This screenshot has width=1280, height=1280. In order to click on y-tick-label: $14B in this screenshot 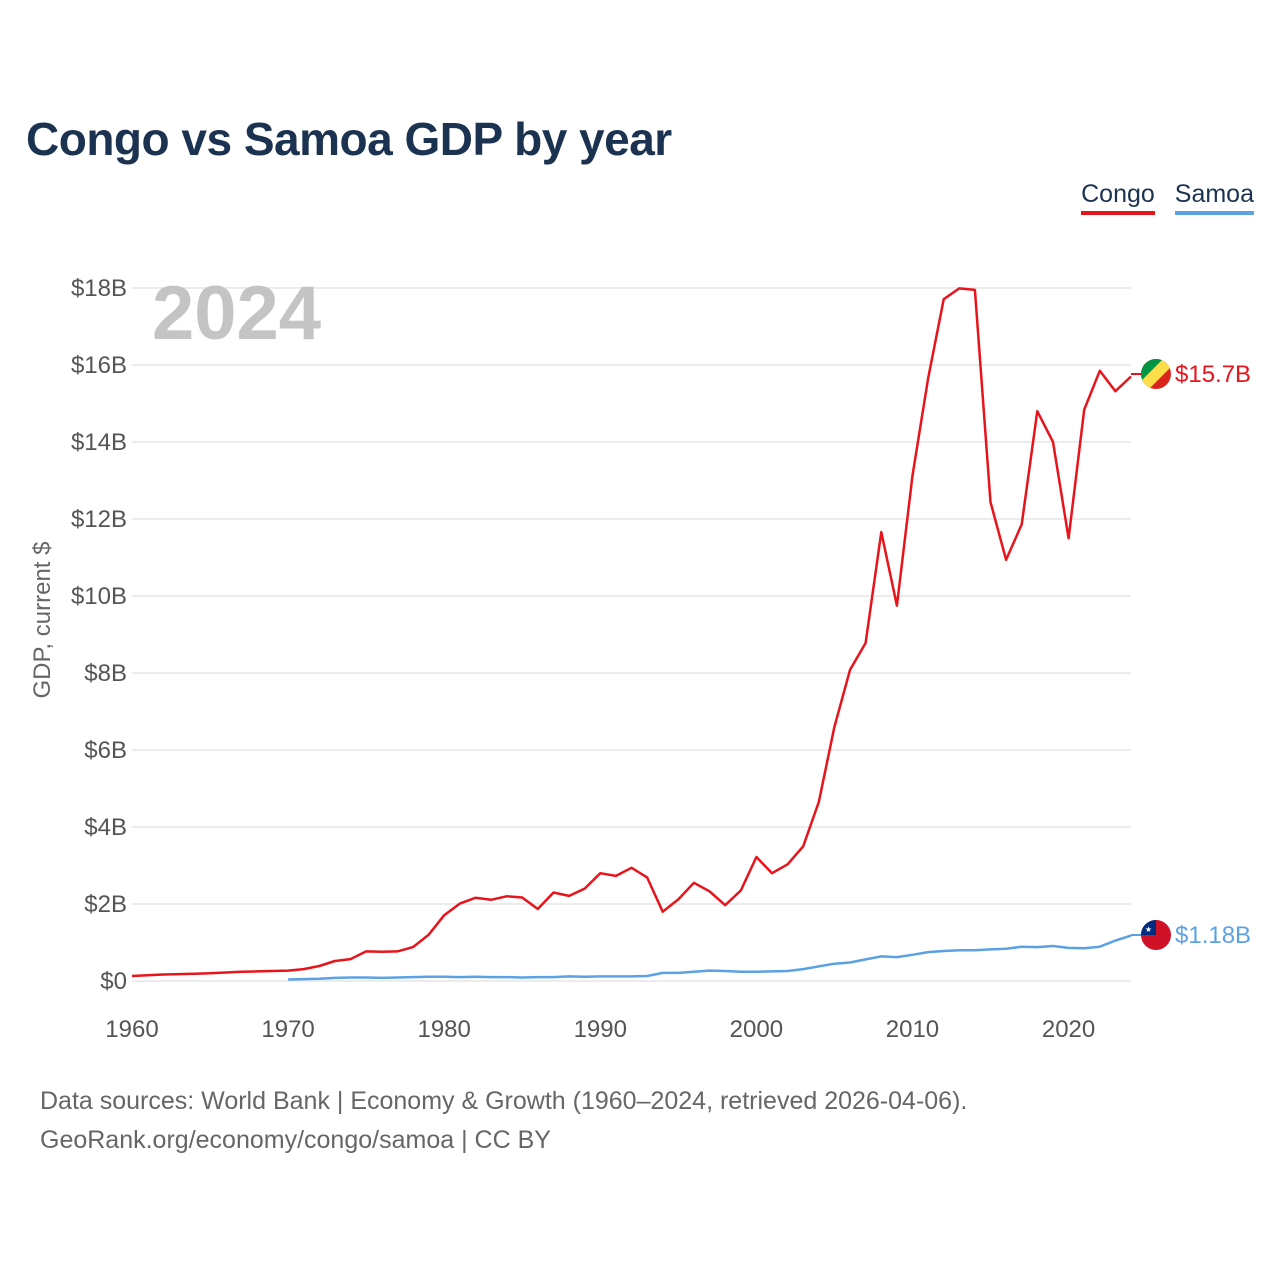, I will do `click(99, 442)`.